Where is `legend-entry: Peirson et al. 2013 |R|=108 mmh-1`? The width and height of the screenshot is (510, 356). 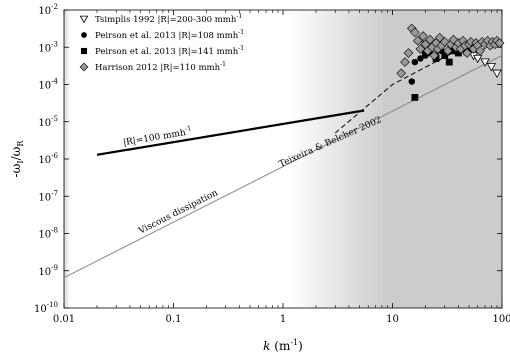
legend-entry: Peirson et al. 2013 |R|=108 mmh-1 is located at coordinates (169, 35).